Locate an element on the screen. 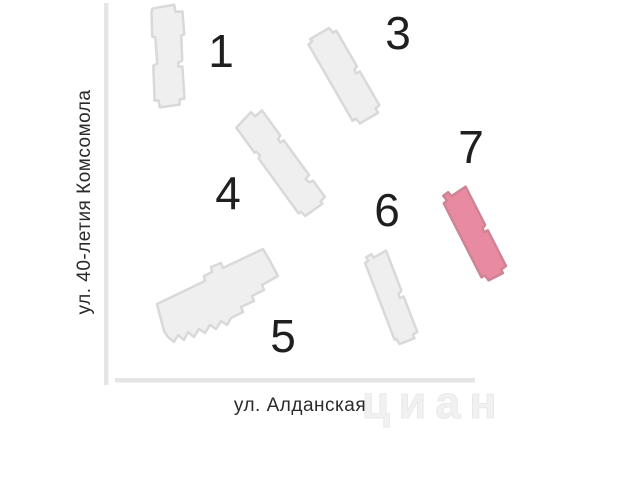  building-number-7: 7 is located at coordinates (471, 147).